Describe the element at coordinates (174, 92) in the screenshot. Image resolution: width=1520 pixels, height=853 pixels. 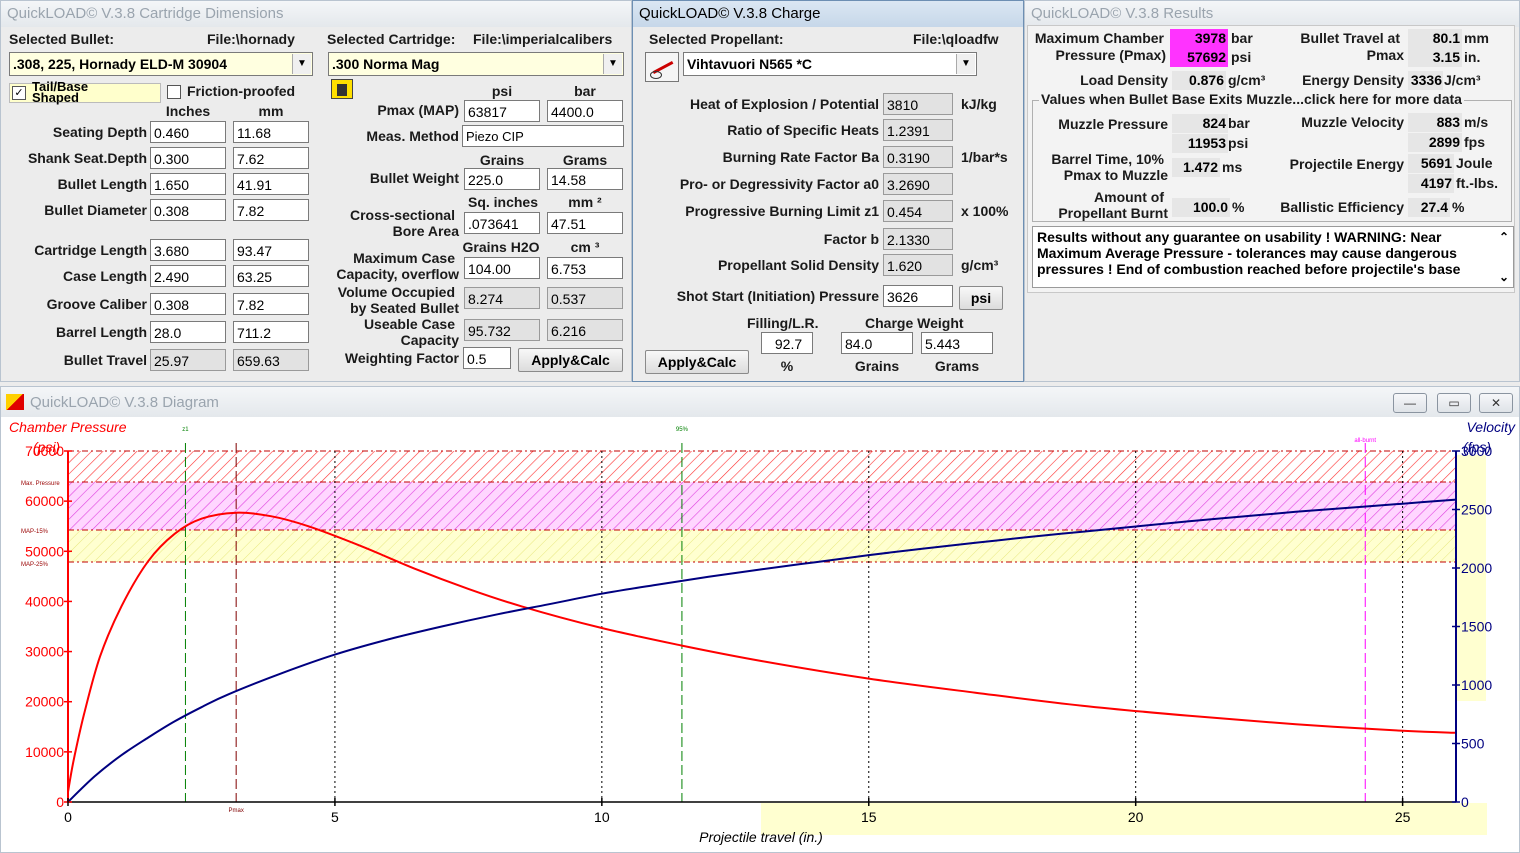
I see `checkbox-box` at that location.